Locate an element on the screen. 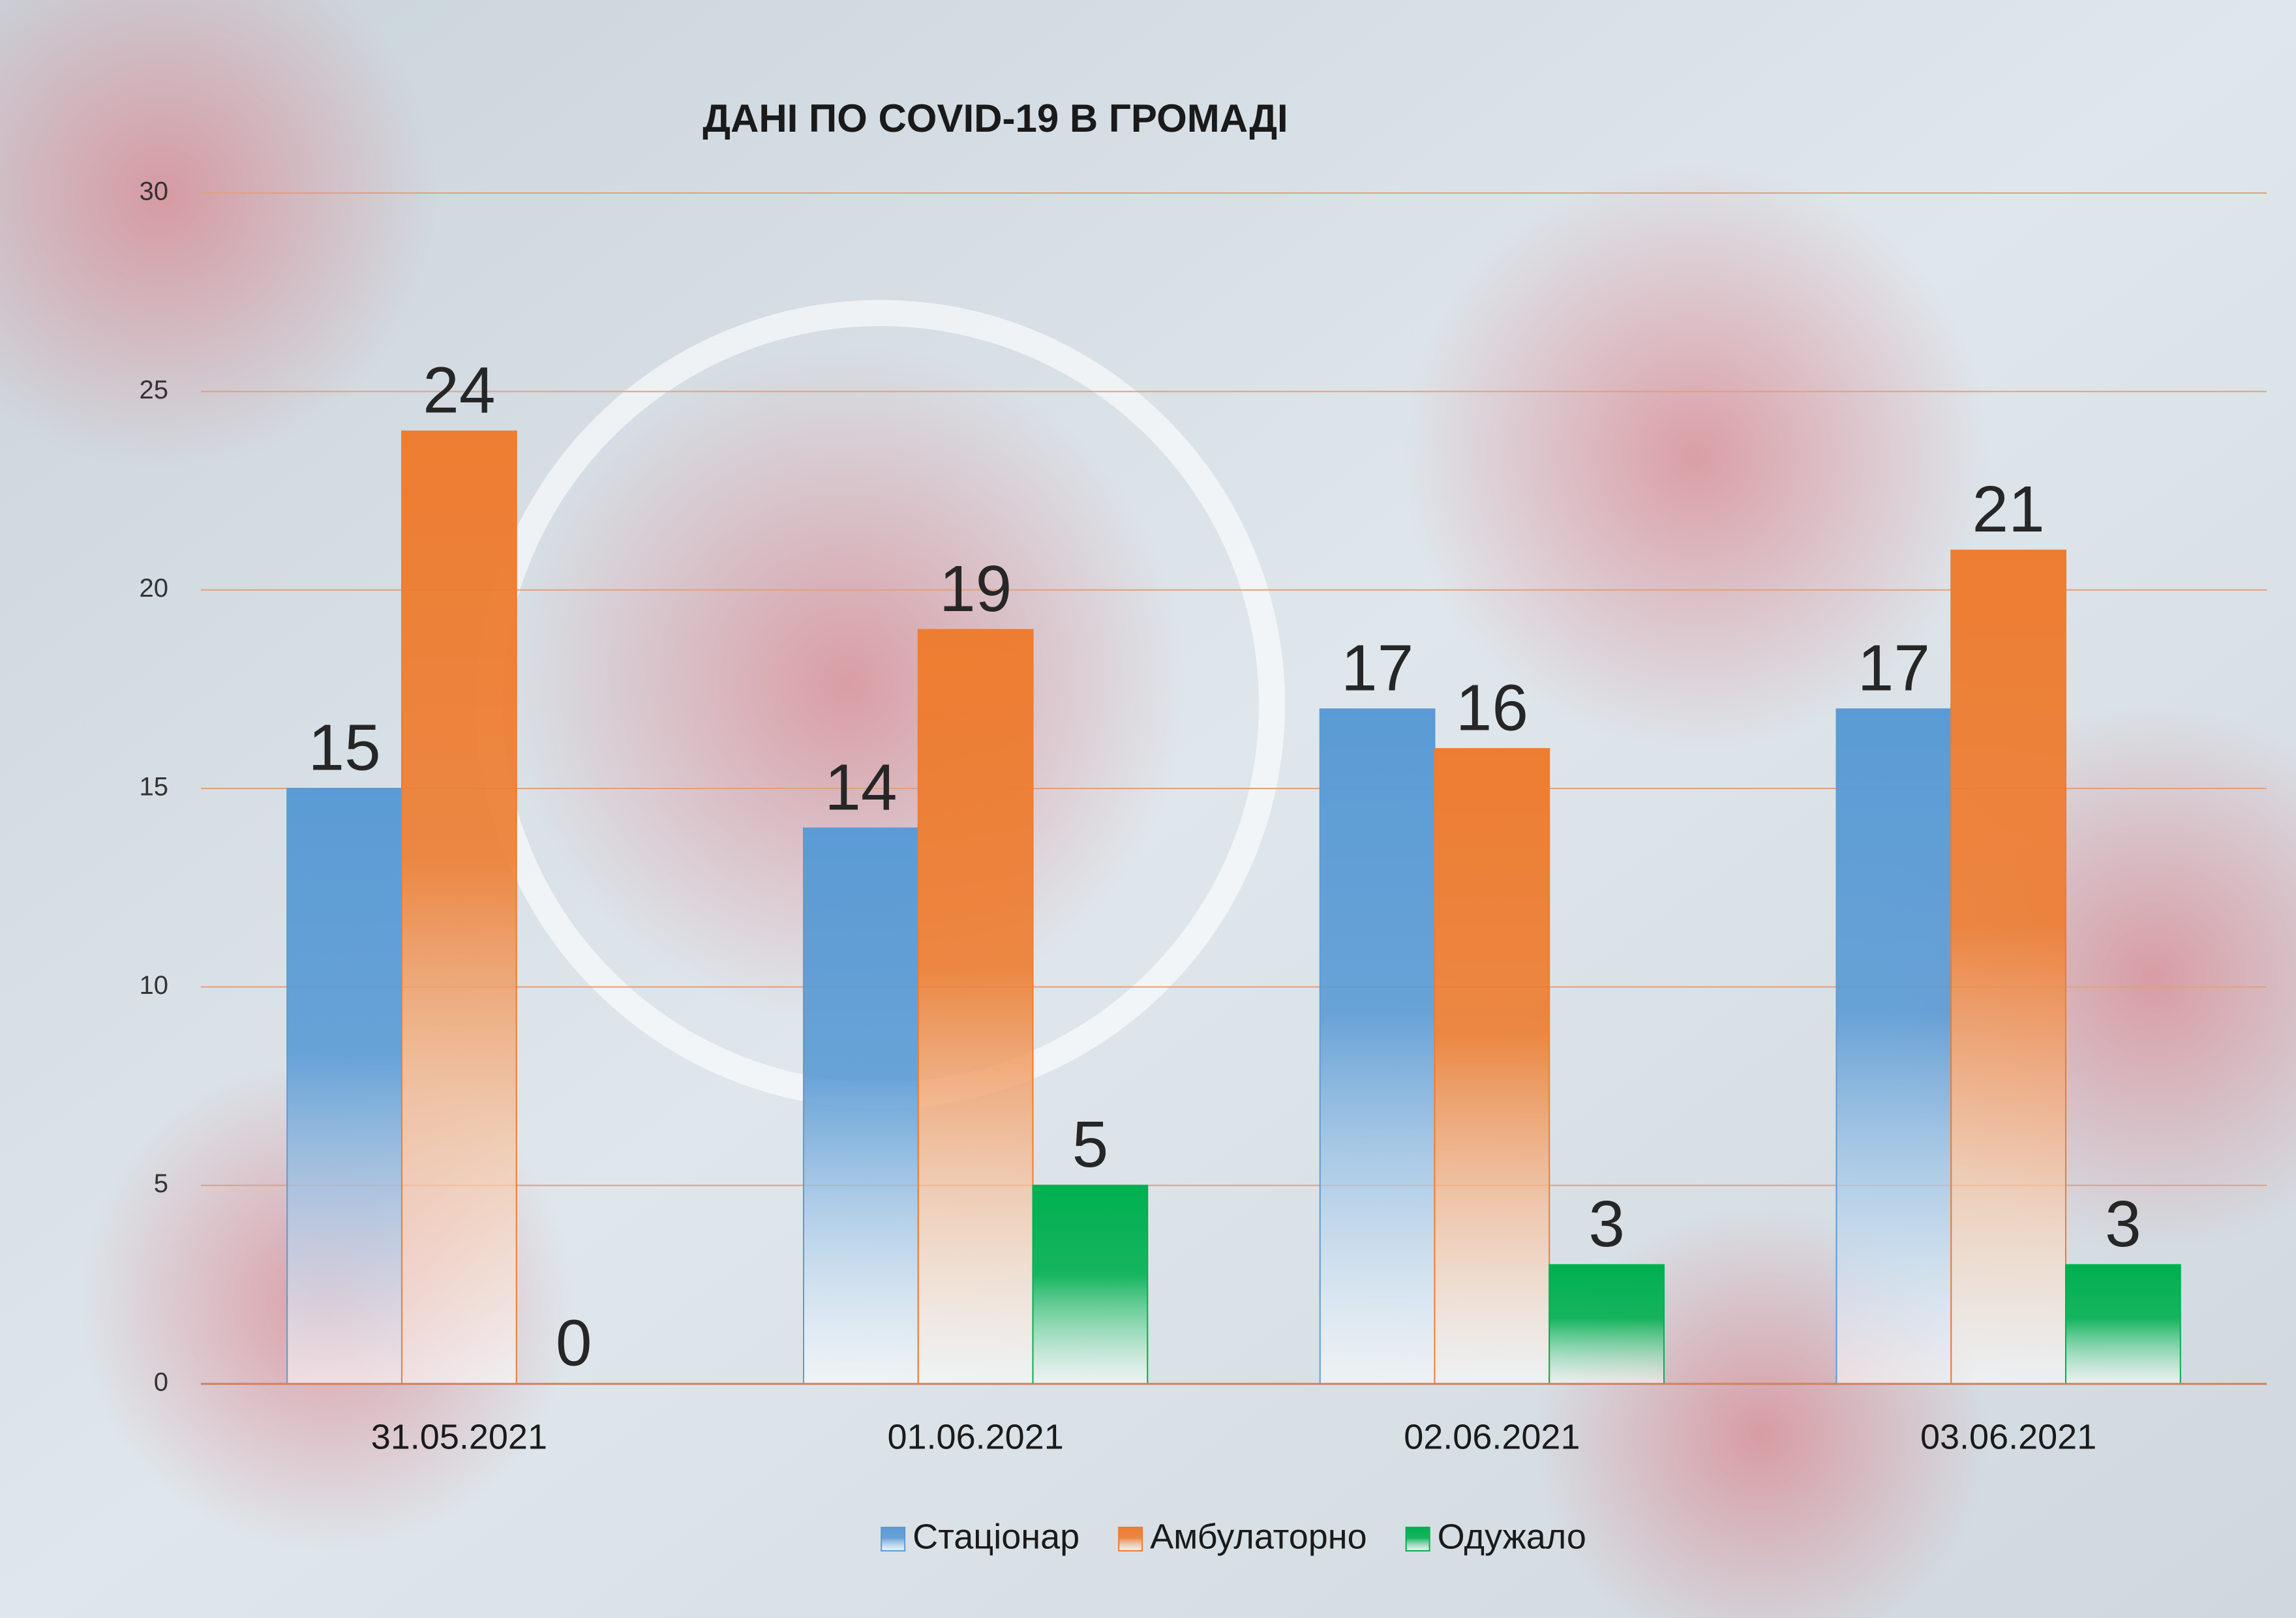  legend-label: Одужало is located at coordinates (1512, 1536).